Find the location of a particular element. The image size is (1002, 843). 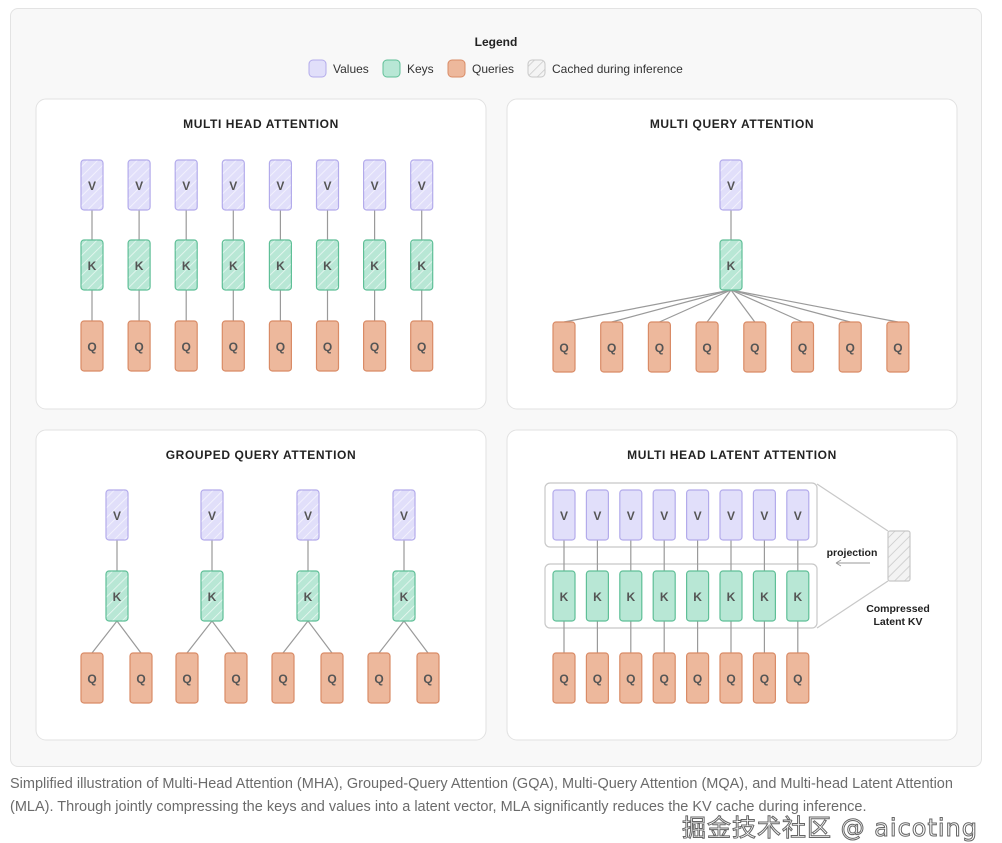

values-group-box is located at coordinates (681, 515).